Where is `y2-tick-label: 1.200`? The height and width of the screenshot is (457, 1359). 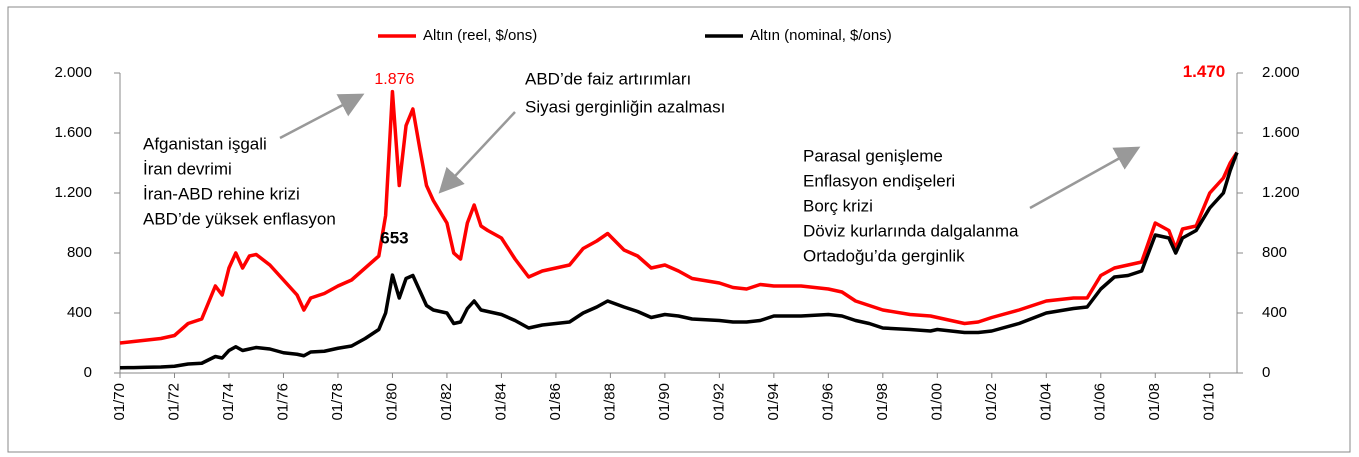 y2-tick-label: 1.200 is located at coordinates (1281, 192).